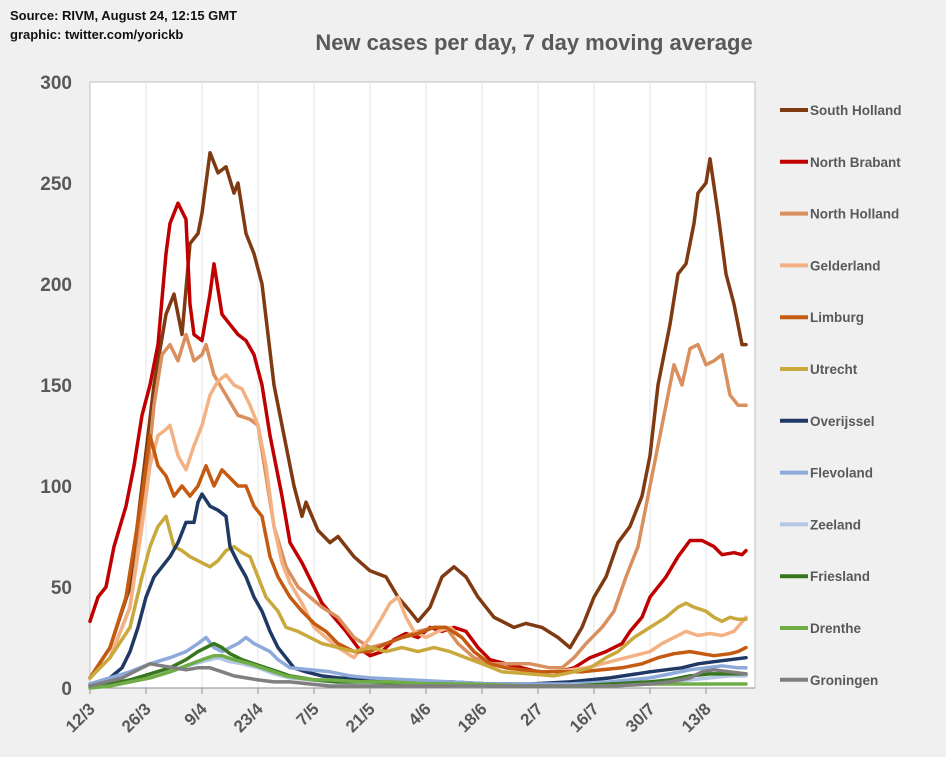  Describe the element at coordinates (56, 83) in the screenshot. I see `y-tick-label: 300` at that location.